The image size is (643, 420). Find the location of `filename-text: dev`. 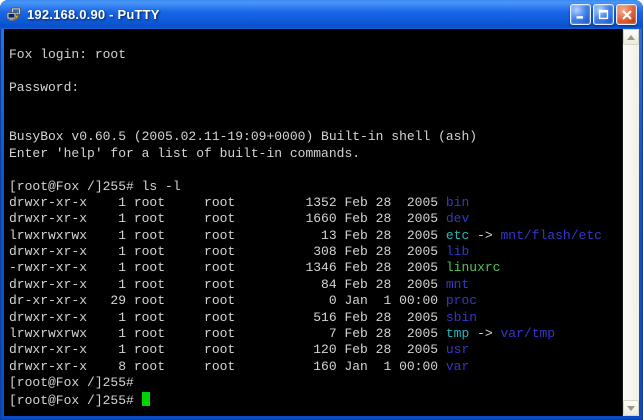

filename-text: dev is located at coordinates (457, 219).